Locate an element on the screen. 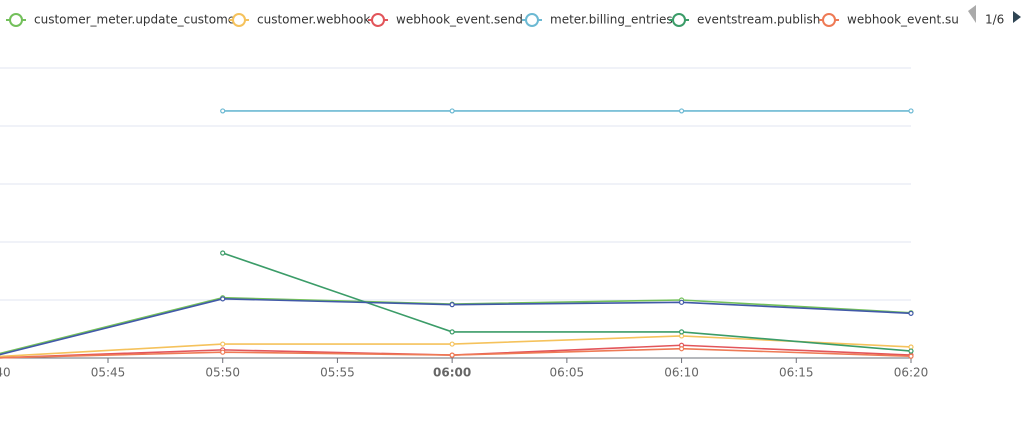  legend-label: customer_meter.update_customer is located at coordinates (137, 20).